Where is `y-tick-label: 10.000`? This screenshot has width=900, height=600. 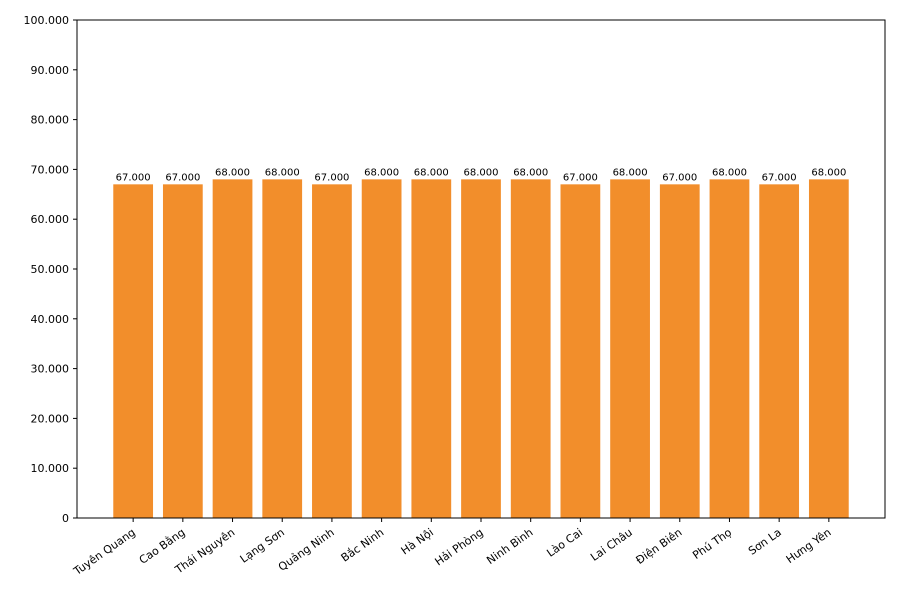 y-tick-label: 10.000 is located at coordinates (50, 468).